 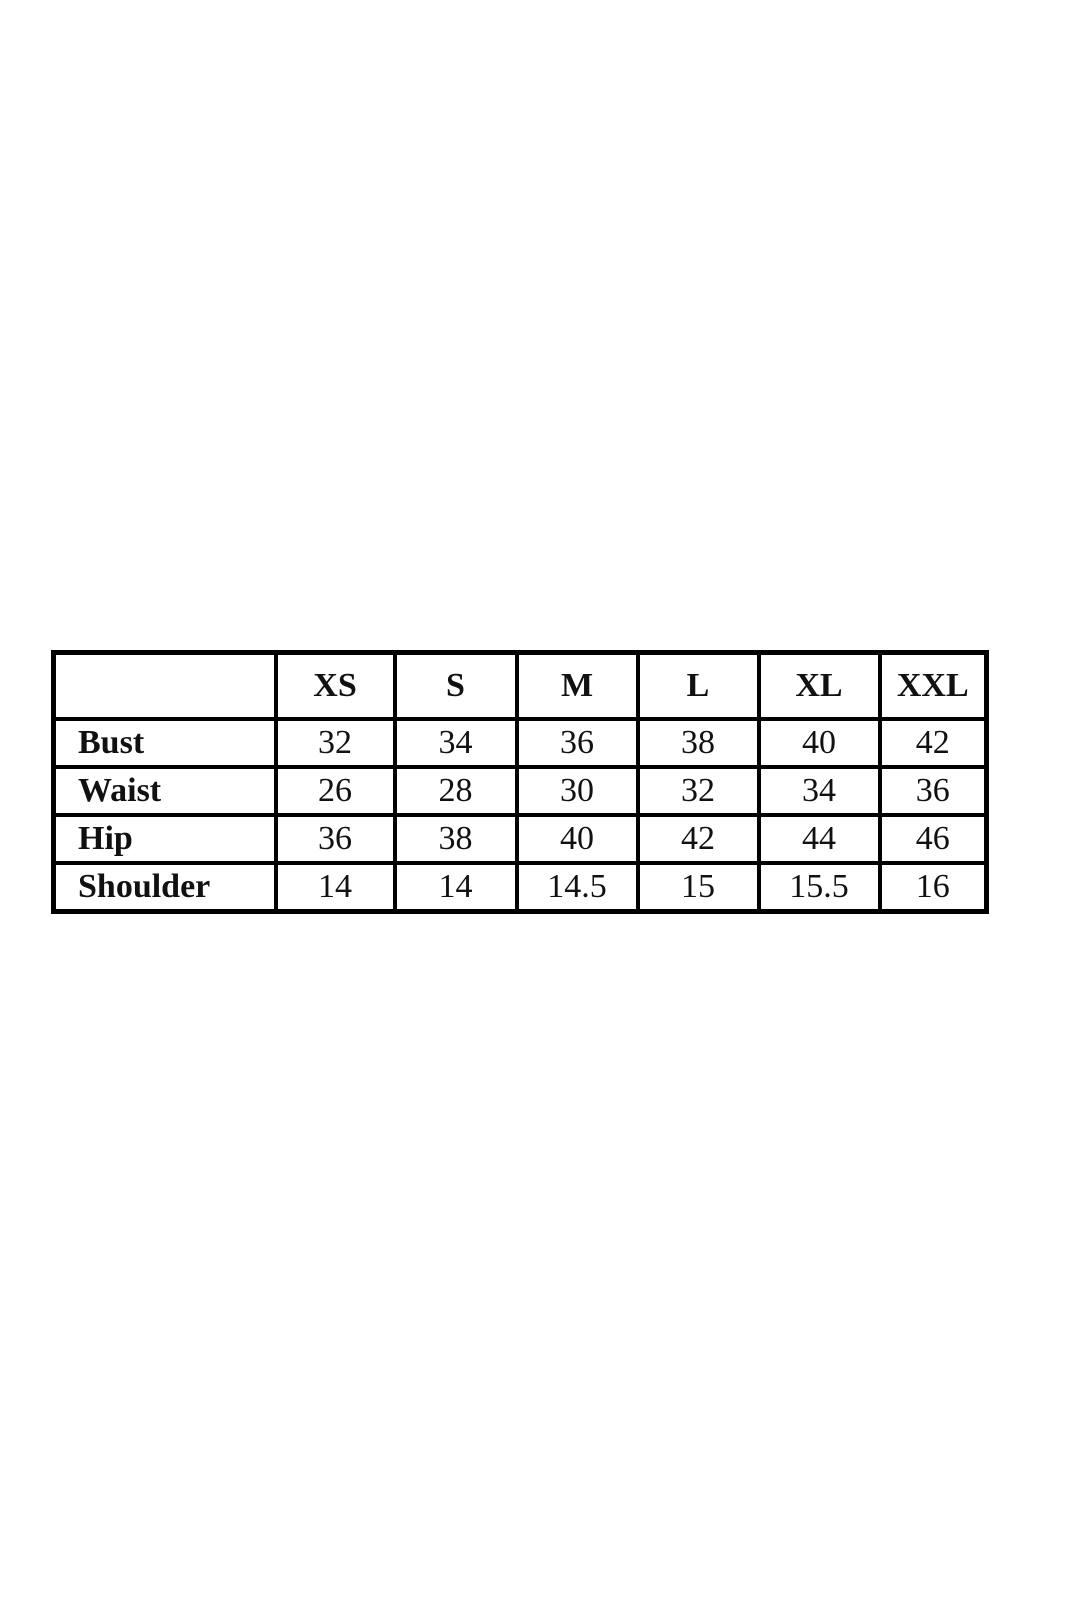 I want to click on measurement-cell: 46, so click(x=933, y=839).